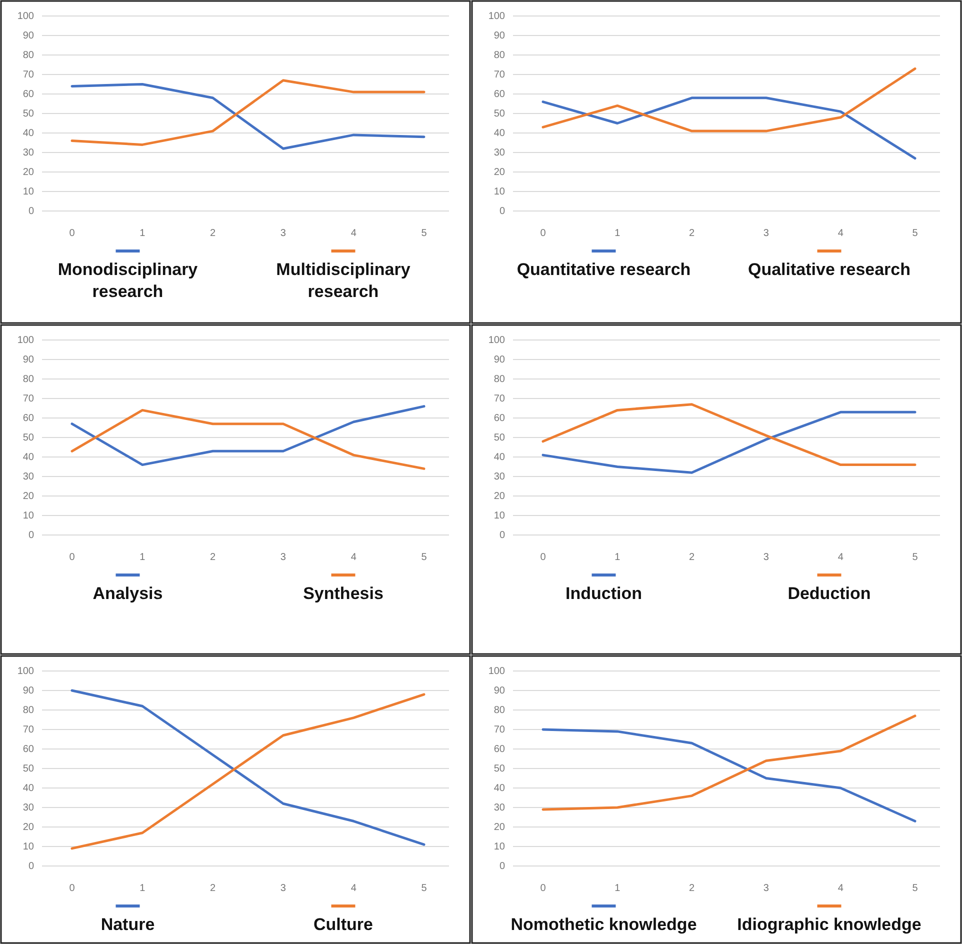 This screenshot has height=944, width=962. What do you see at coordinates (127, 924) in the screenshot?
I see `legend-label: Nature` at bounding box center [127, 924].